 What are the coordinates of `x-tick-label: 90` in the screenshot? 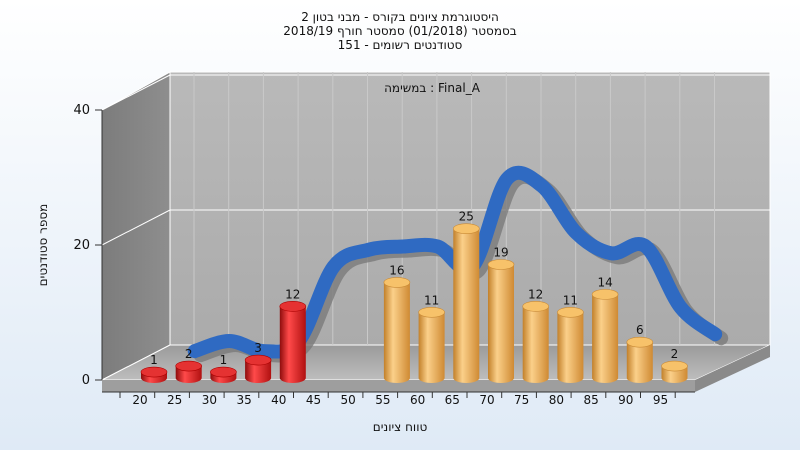 It's located at (625, 400).